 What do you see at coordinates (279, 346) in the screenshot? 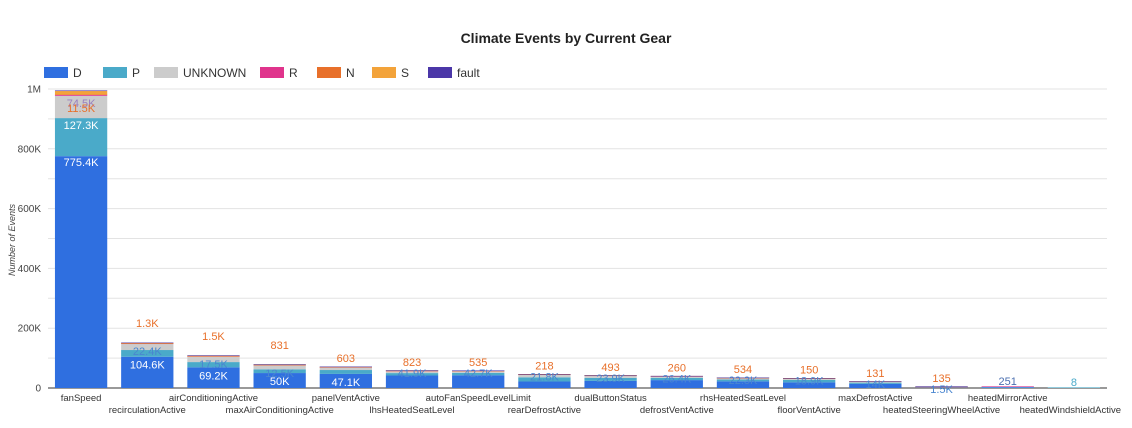
I see `data-label-max-air-conditioning-active: 831` at bounding box center [279, 346].